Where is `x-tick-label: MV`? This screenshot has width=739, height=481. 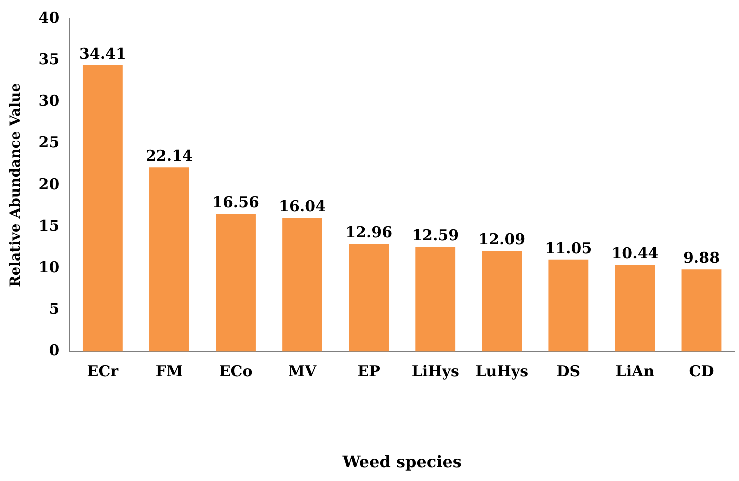
x-tick-label: MV is located at coordinates (303, 371).